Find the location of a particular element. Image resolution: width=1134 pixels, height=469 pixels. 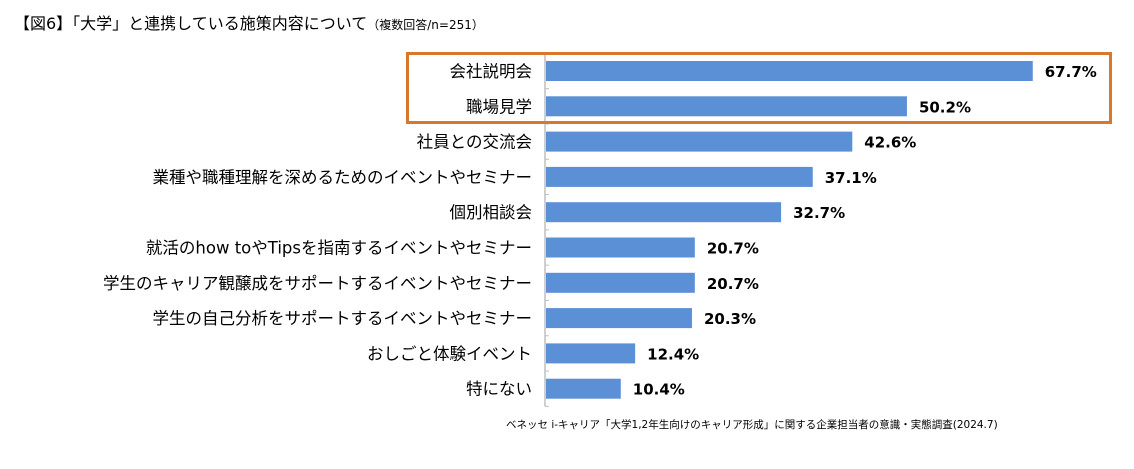

data-label: 42.6% is located at coordinates (890, 143).